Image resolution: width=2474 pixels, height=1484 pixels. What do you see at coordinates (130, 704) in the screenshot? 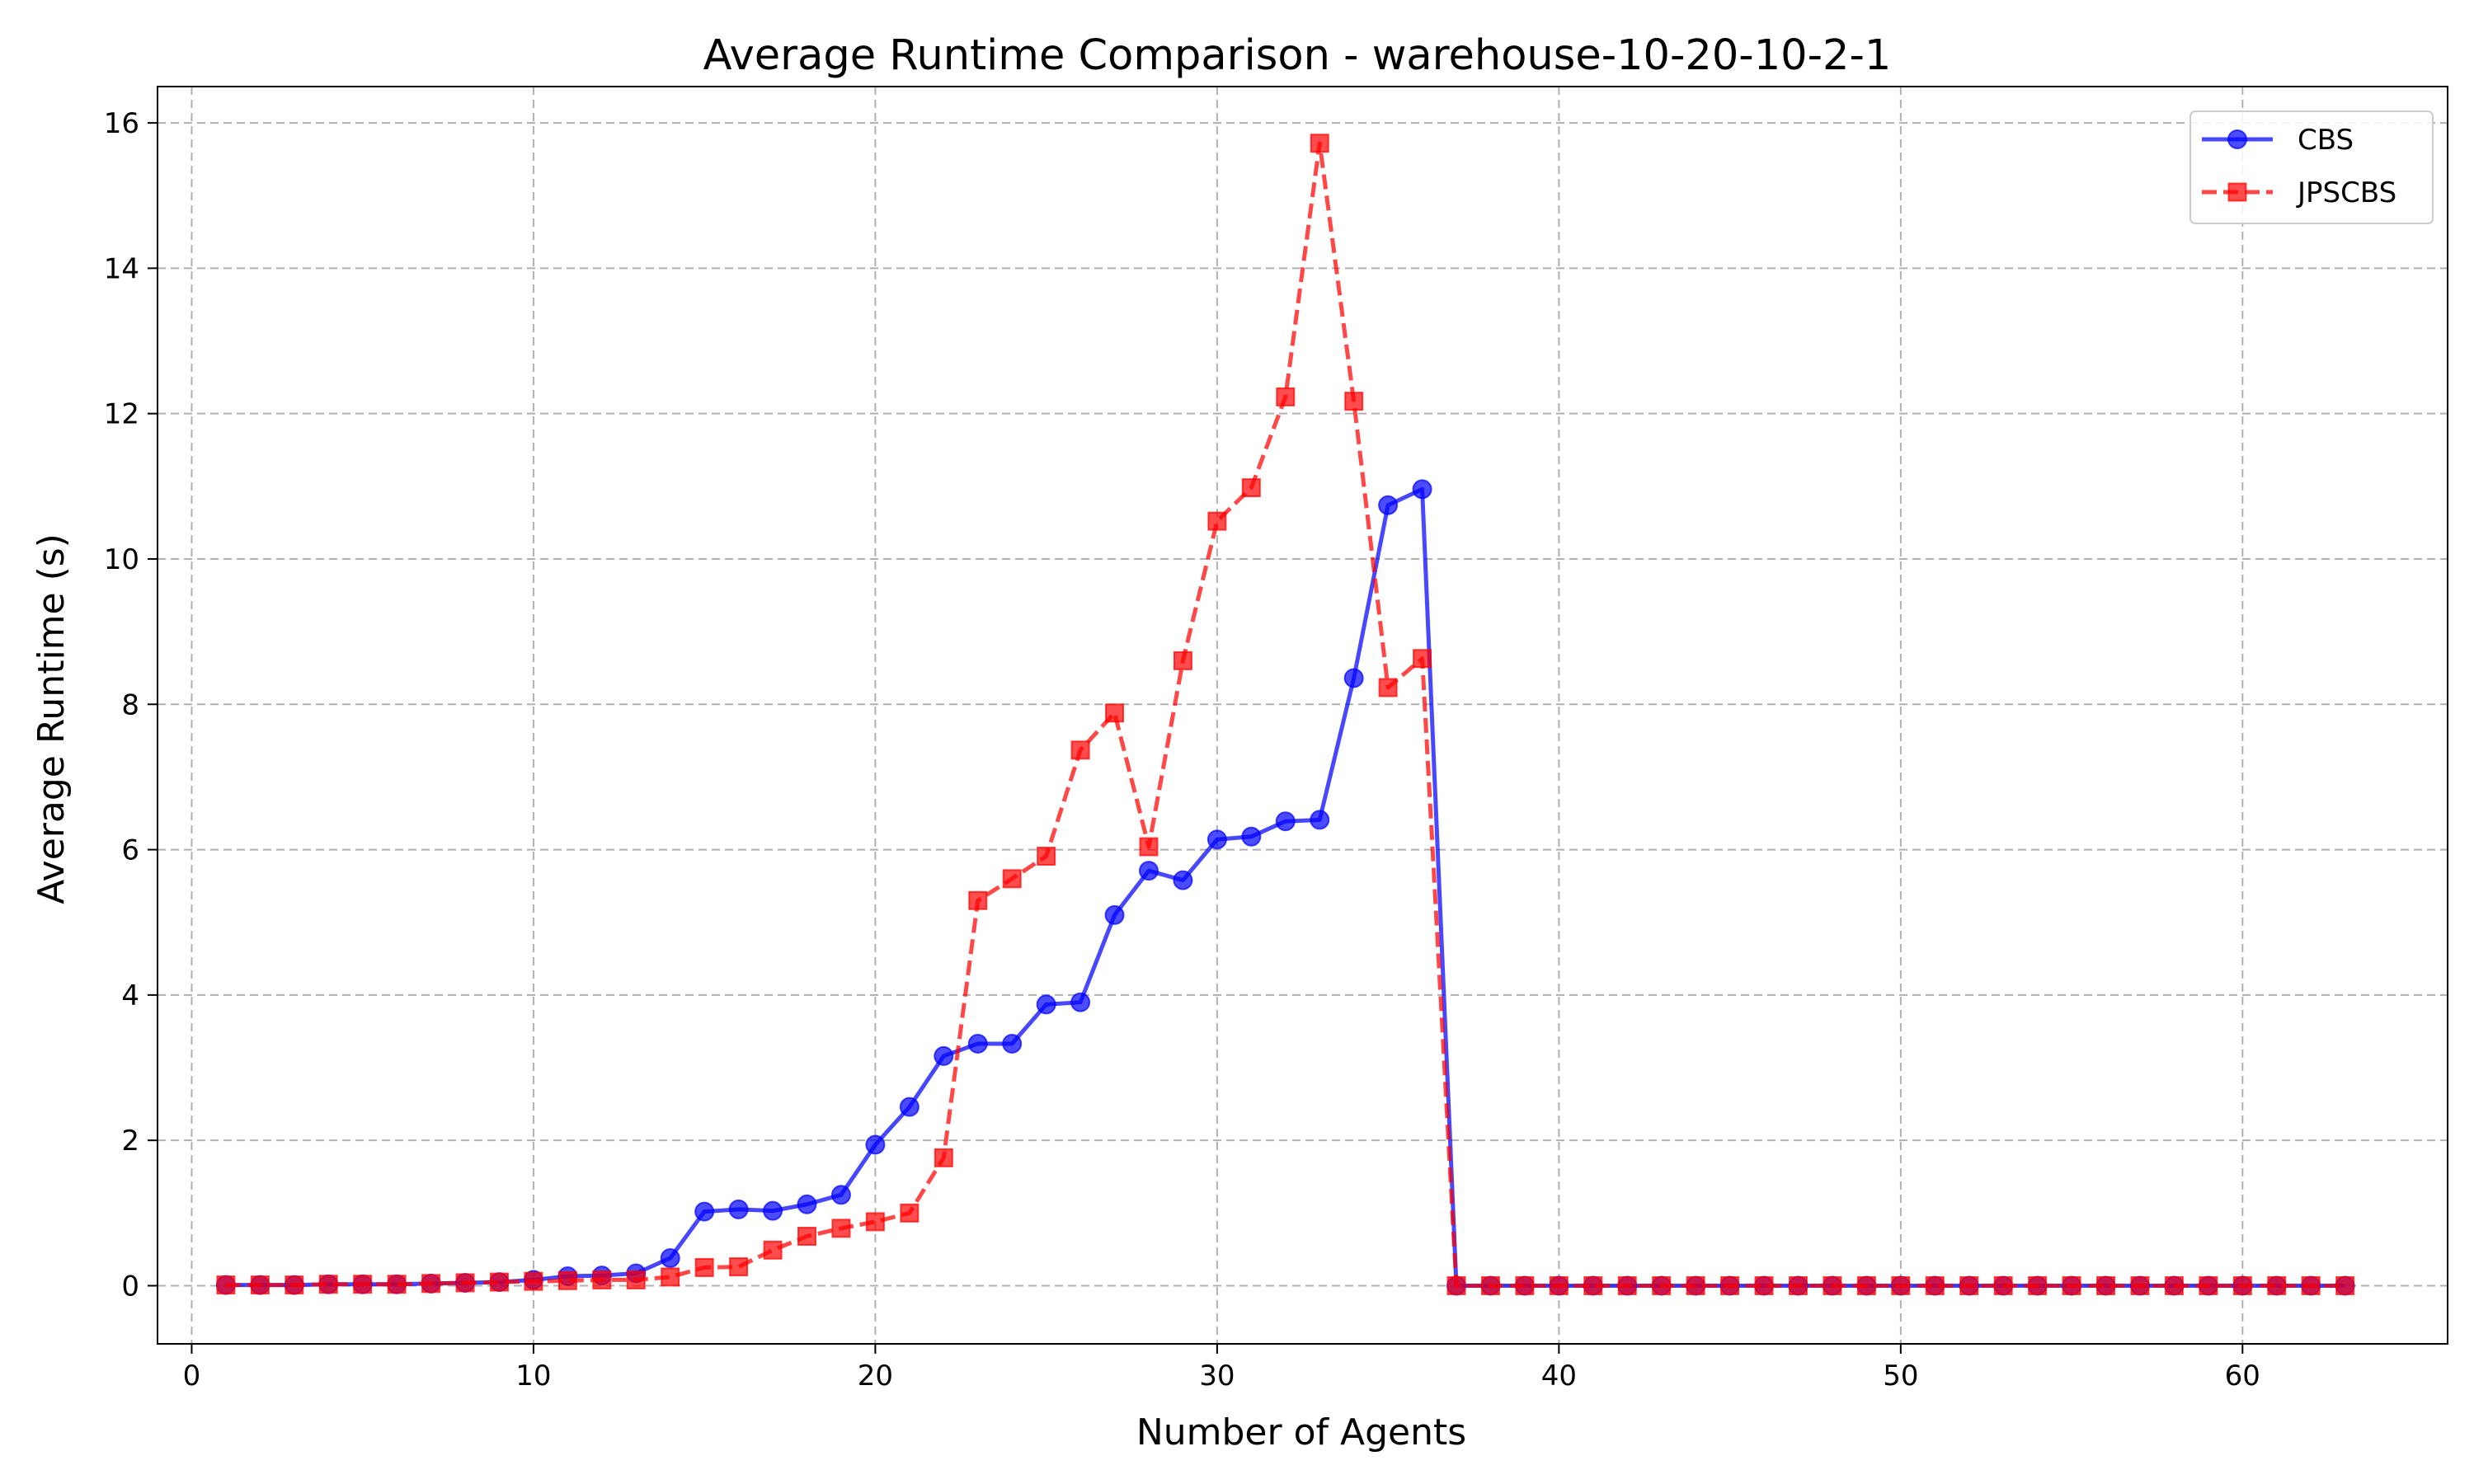
I see `y-tick-label: 8` at bounding box center [130, 704].